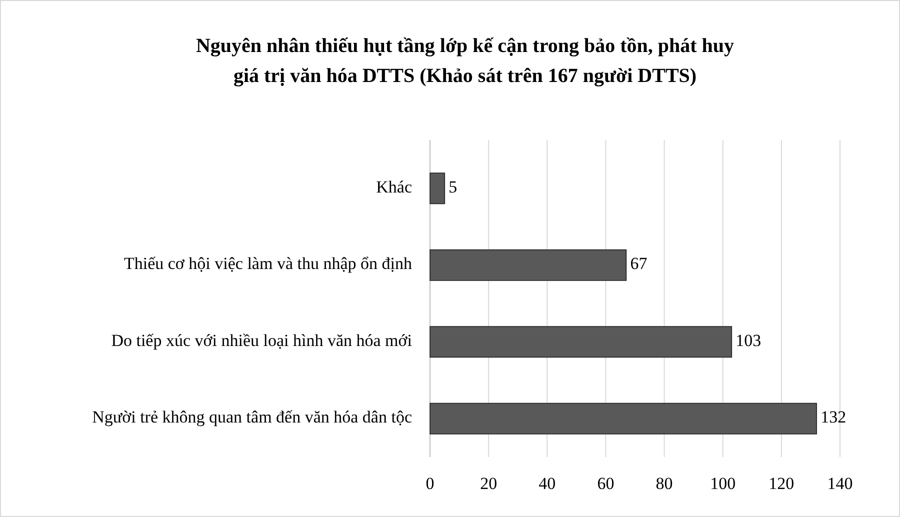  I want to click on data-label: 103, so click(749, 340).